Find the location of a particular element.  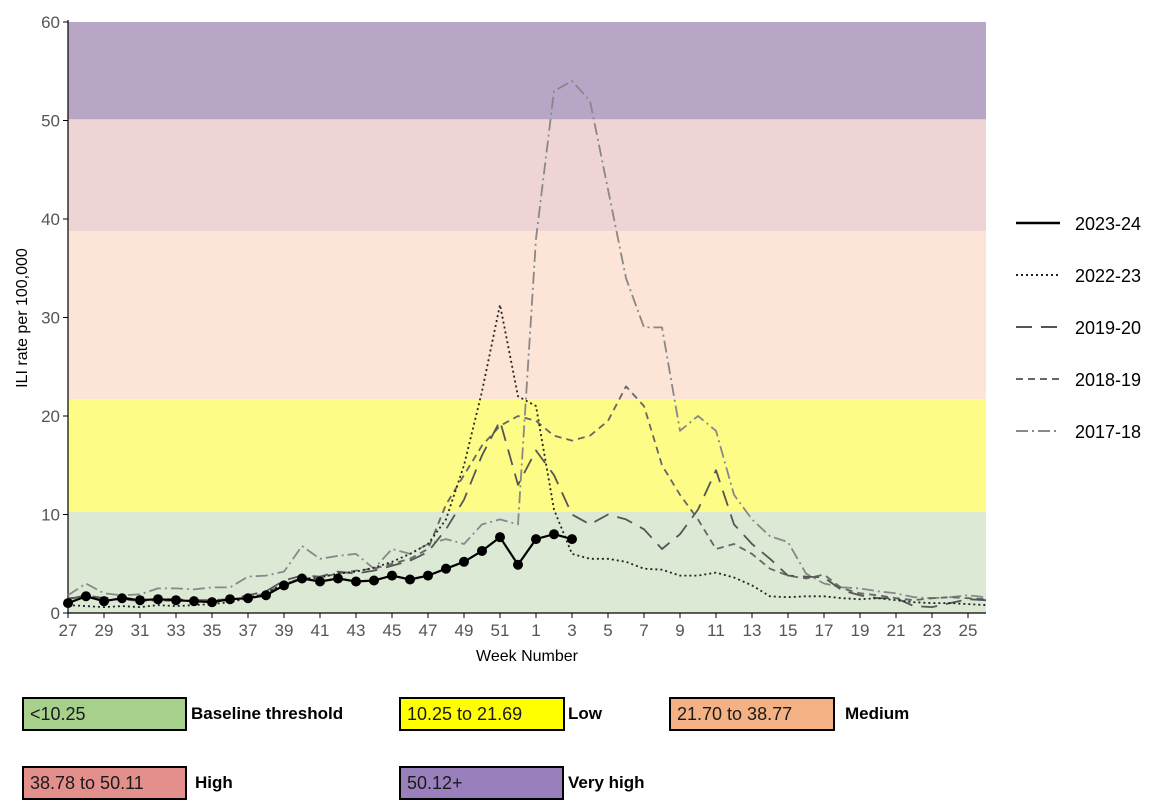

y-tick-label: 0 is located at coordinates (55, 613).